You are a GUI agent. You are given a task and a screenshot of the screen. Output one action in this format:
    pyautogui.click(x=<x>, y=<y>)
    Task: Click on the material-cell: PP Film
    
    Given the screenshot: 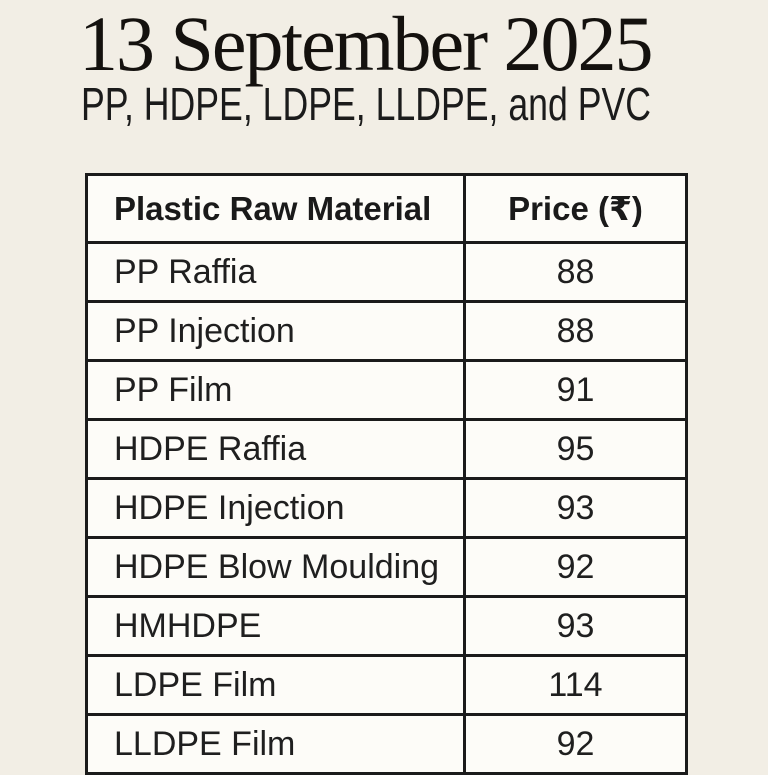 What is the action you would take?
    pyautogui.click(x=275, y=390)
    